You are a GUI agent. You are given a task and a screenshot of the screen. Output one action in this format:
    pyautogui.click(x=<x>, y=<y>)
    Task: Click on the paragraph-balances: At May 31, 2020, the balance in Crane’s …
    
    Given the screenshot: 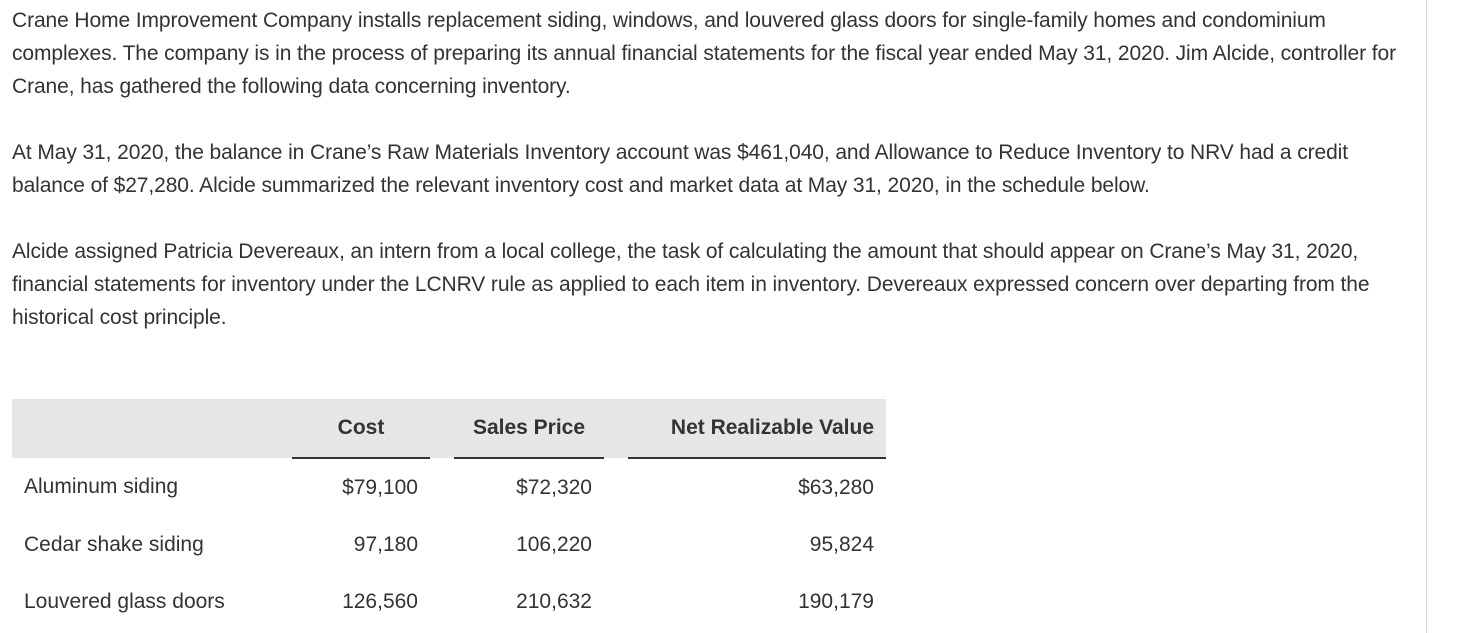 What is the action you would take?
    pyautogui.click(x=680, y=169)
    